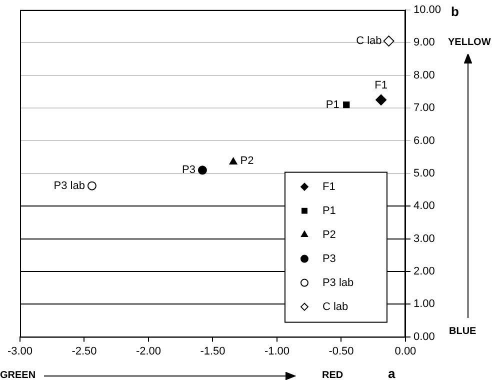  Describe the element at coordinates (329, 258) in the screenshot. I see `legend-label: P3` at that location.